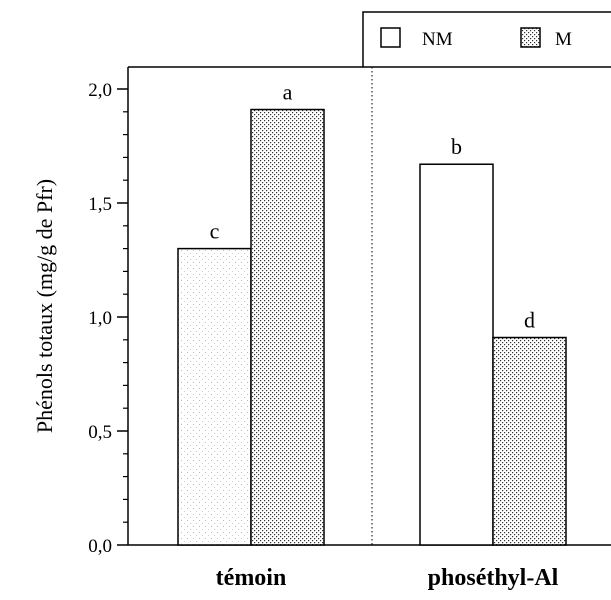 Image resolution: width=611 pixels, height=600 pixels. Describe the element at coordinates (100, 204) in the screenshot. I see `y-tick-label: 1,5` at that location.